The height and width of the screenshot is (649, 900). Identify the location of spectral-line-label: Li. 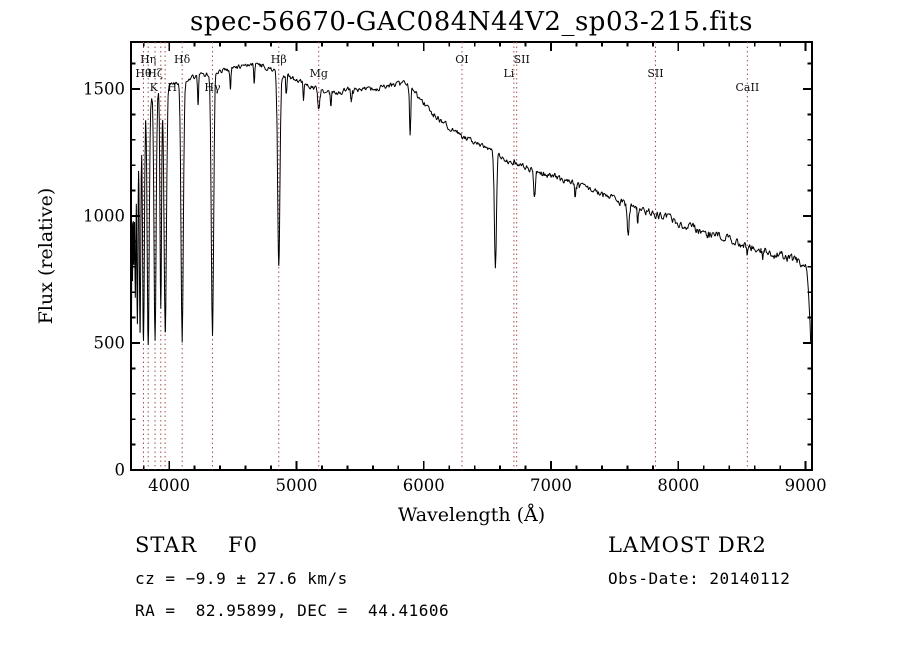
(508, 73).